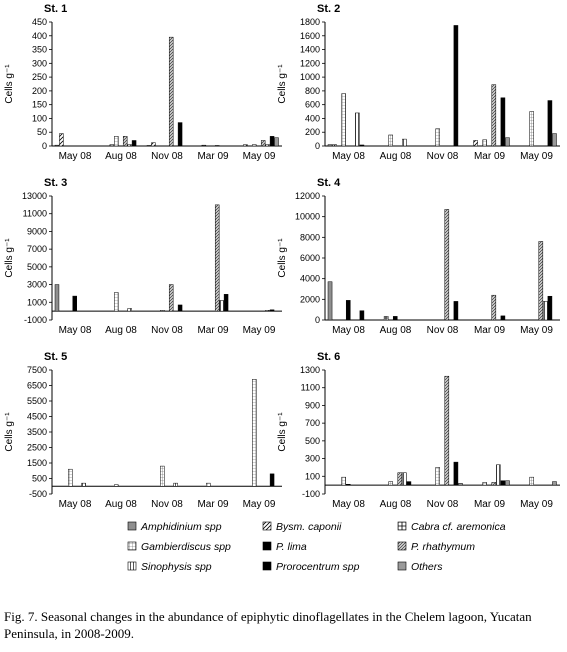  Describe the element at coordinates (42, 132) in the screenshot. I see `y-tick-label: 50` at that location.